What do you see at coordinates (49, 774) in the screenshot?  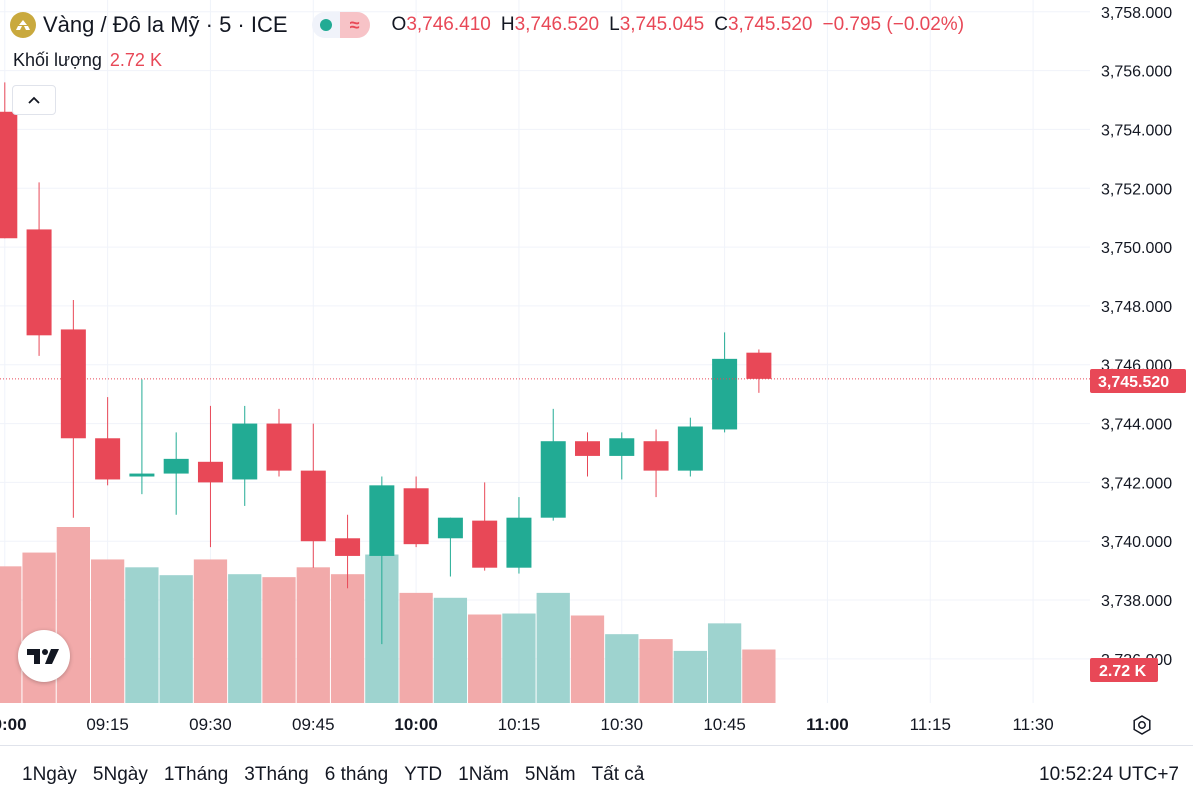 I see `range-1-day: 1Ngày` at bounding box center [49, 774].